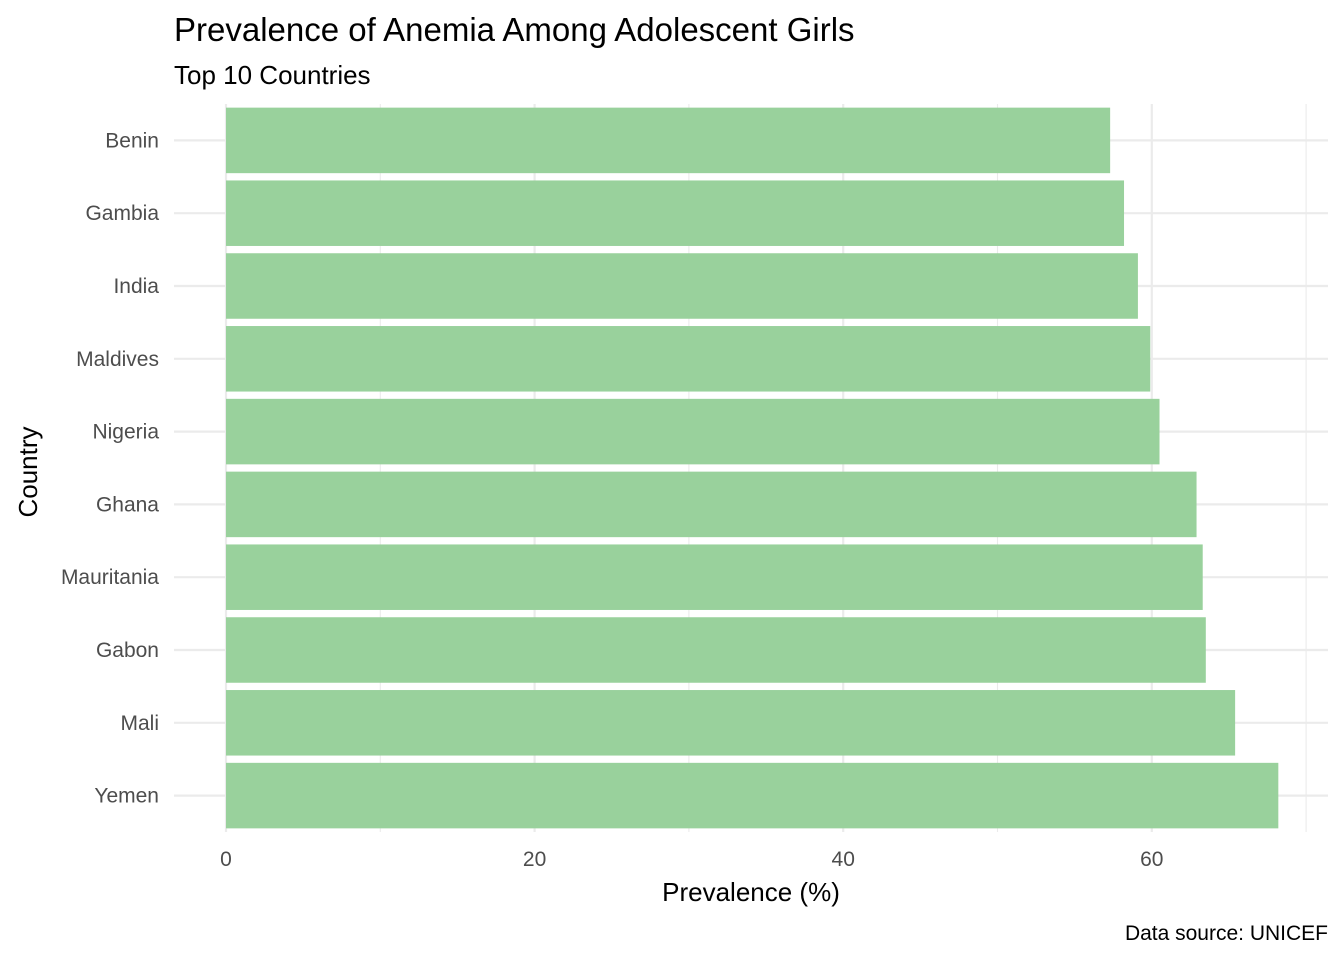  I want to click on bar-gambia, so click(675, 213).